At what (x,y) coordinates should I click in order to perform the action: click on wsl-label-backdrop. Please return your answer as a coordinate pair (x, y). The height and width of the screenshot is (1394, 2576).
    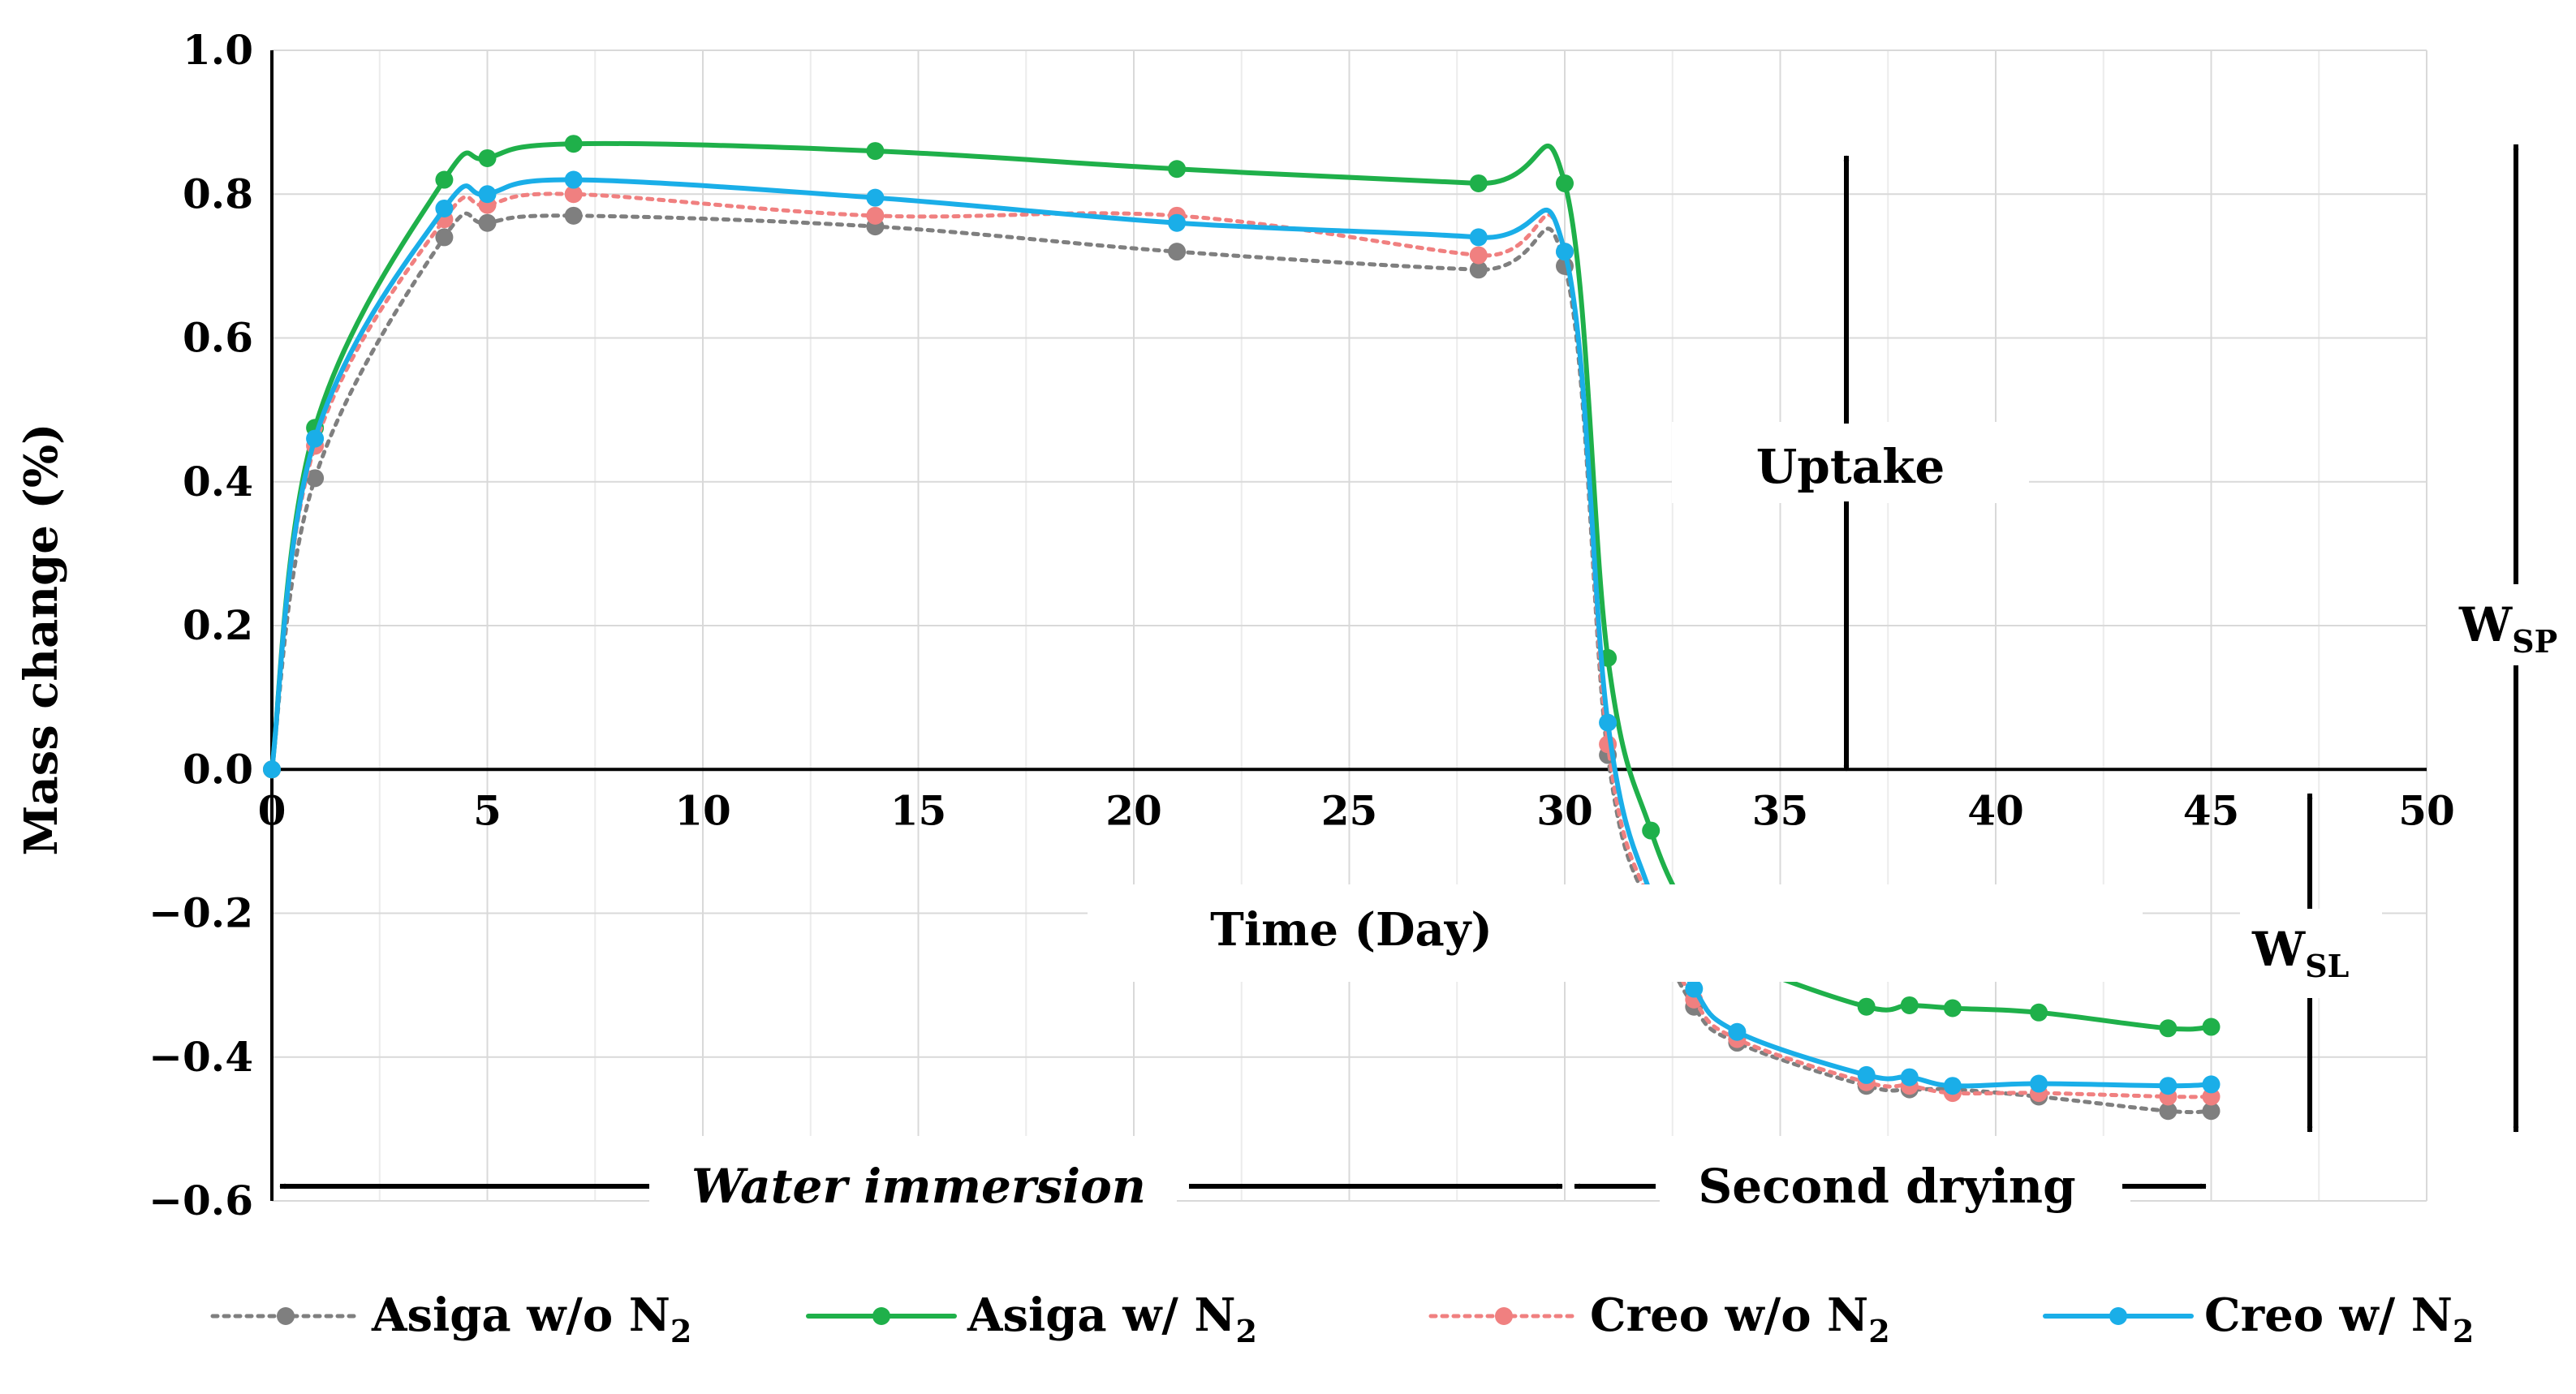
    Looking at the image, I should click on (2311, 953).